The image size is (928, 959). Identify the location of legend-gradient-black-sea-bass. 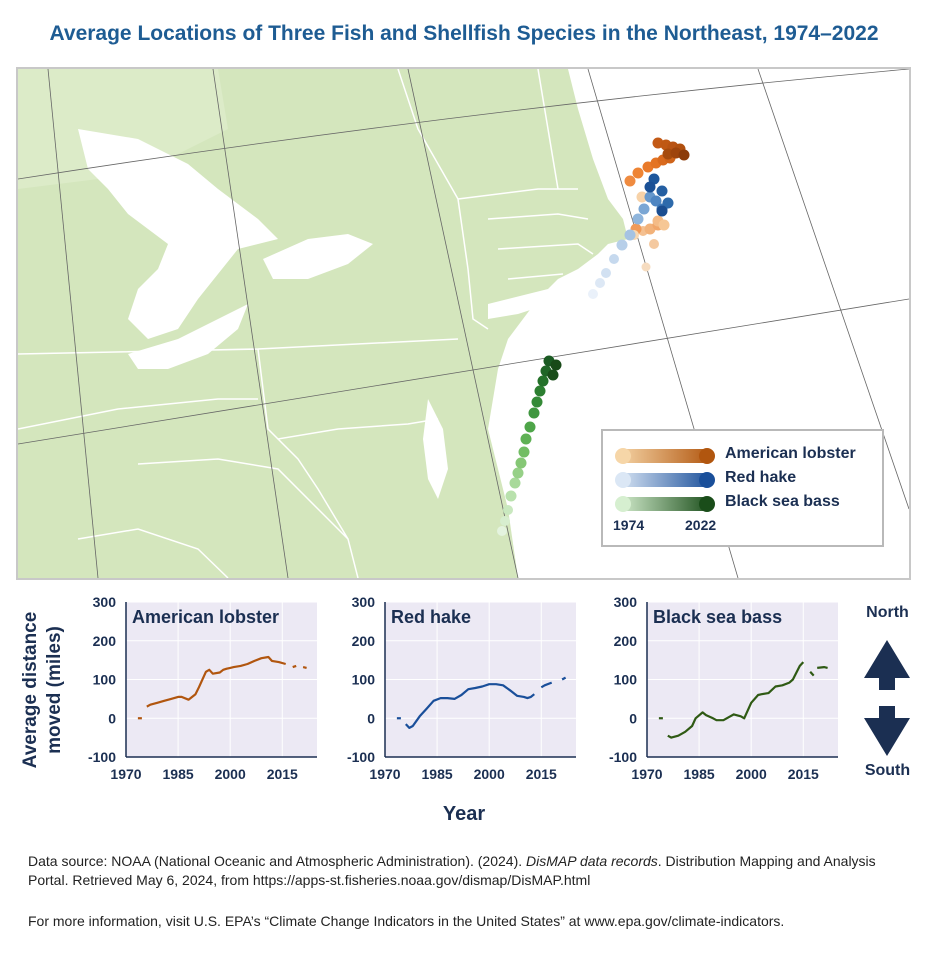
(665, 504).